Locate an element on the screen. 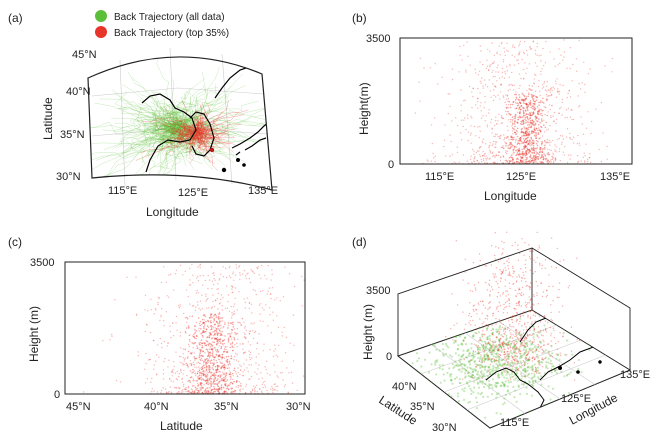 The image size is (669, 442). panel-c-xtick-30: 30°N is located at coordinates (298, 407).